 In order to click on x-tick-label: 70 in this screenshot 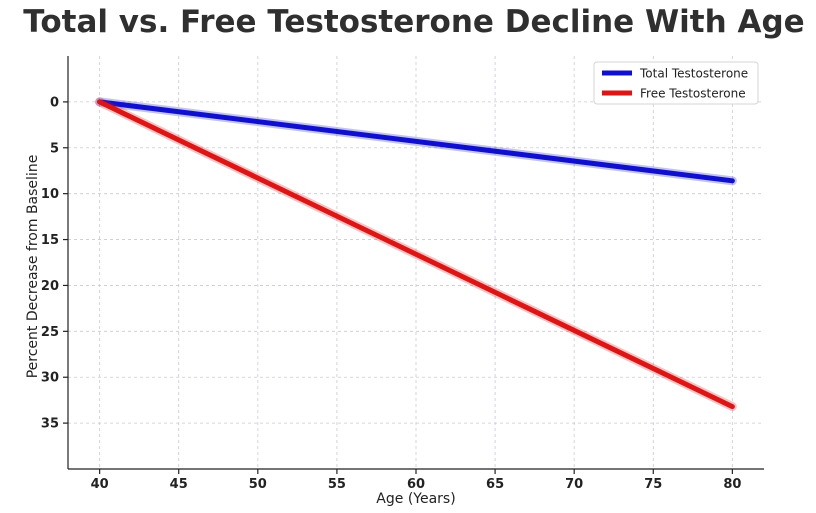, I will do `click(574, 484)`.